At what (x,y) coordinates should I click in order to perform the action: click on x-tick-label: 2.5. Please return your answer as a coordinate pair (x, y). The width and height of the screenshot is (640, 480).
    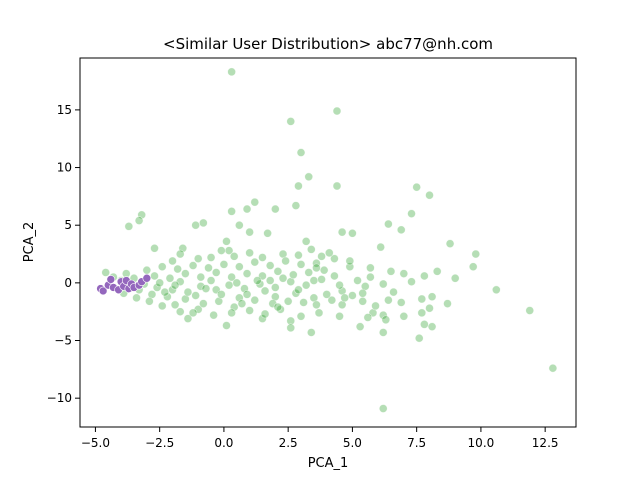
    Looking at the image, I should click on (288, 443).